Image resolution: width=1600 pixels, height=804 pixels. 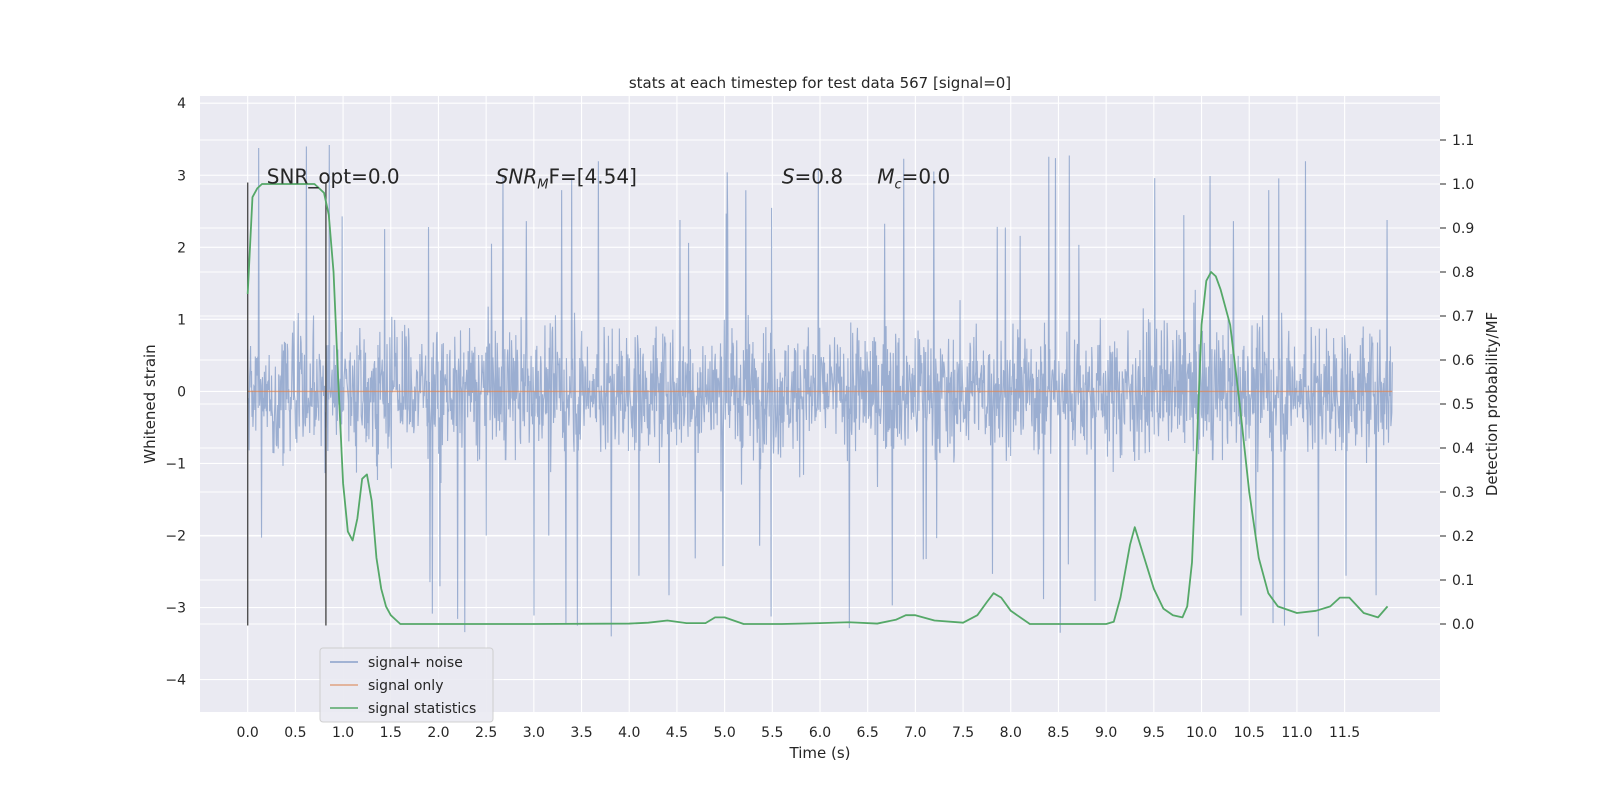 What do you see at coordinates (175, 681) in the screenshot?
I see `y-tick-label: −4` at bounding box center [175, 681].